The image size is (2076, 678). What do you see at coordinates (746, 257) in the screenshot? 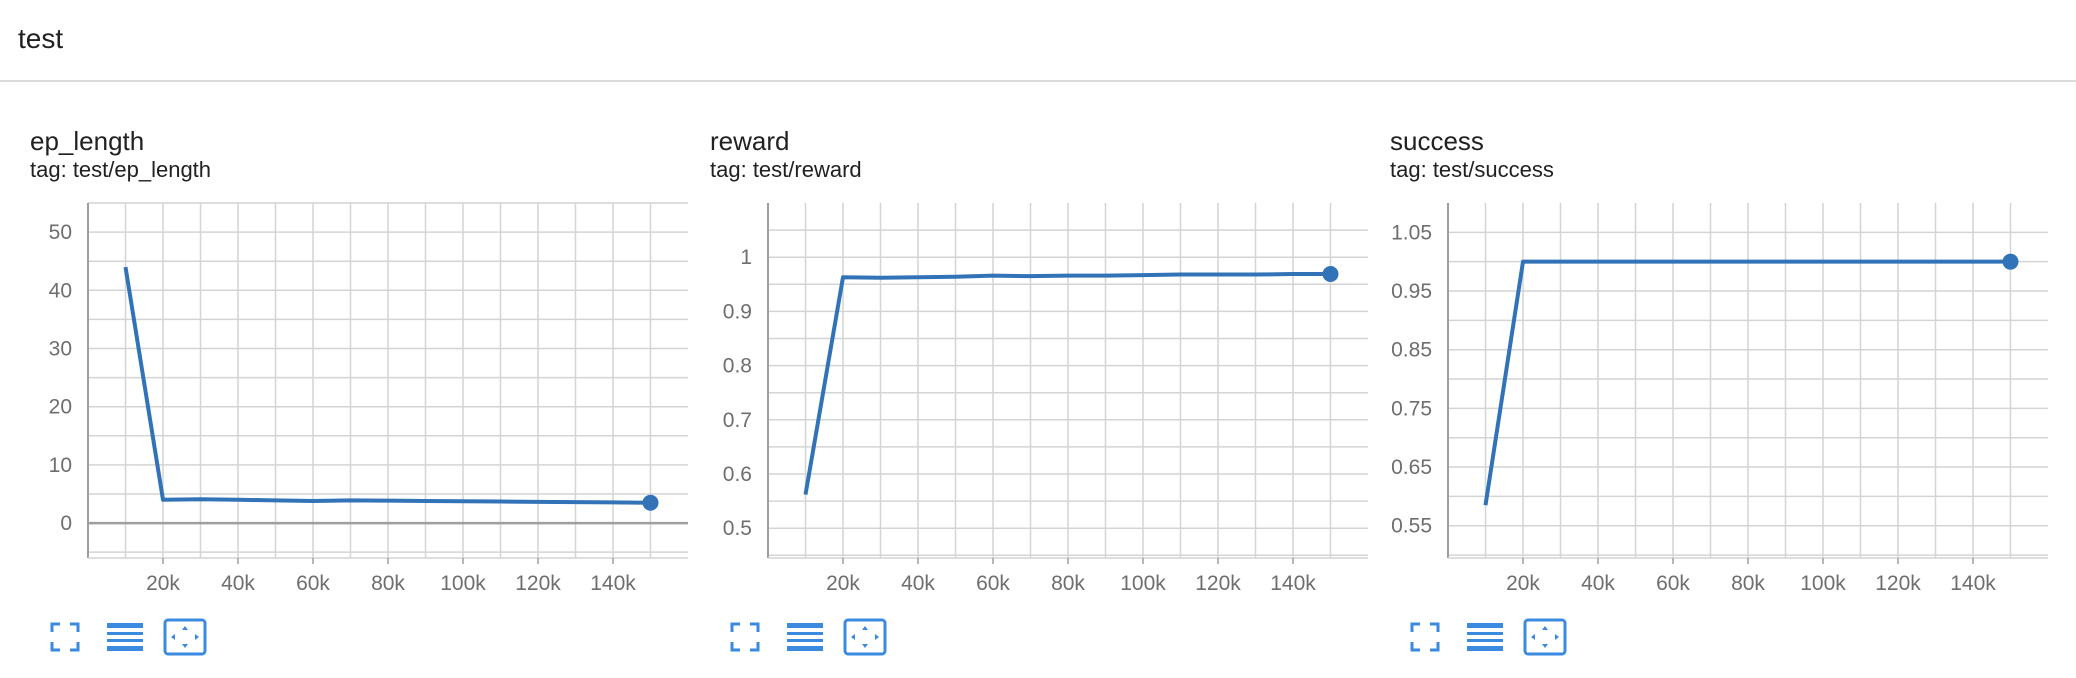
I see `y-tick-label: 1` at bounding box center [746, 257].